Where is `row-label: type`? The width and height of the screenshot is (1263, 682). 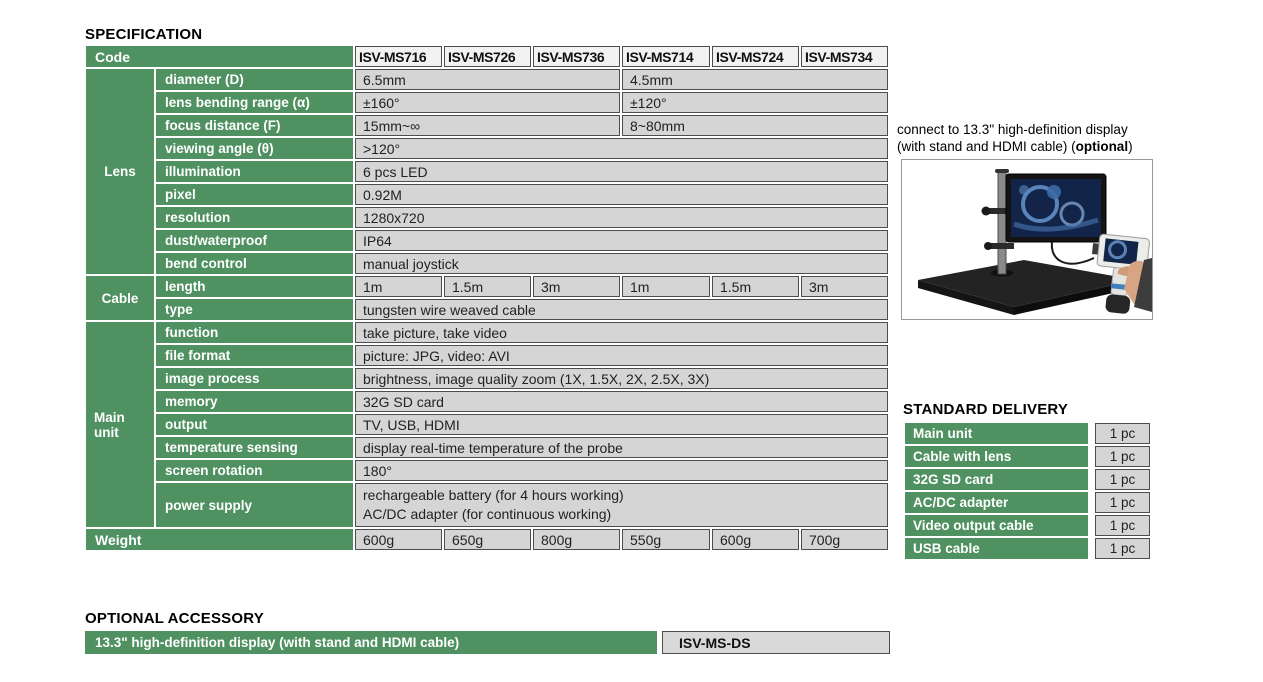
row-label: type is located at coordinates (254, 309).